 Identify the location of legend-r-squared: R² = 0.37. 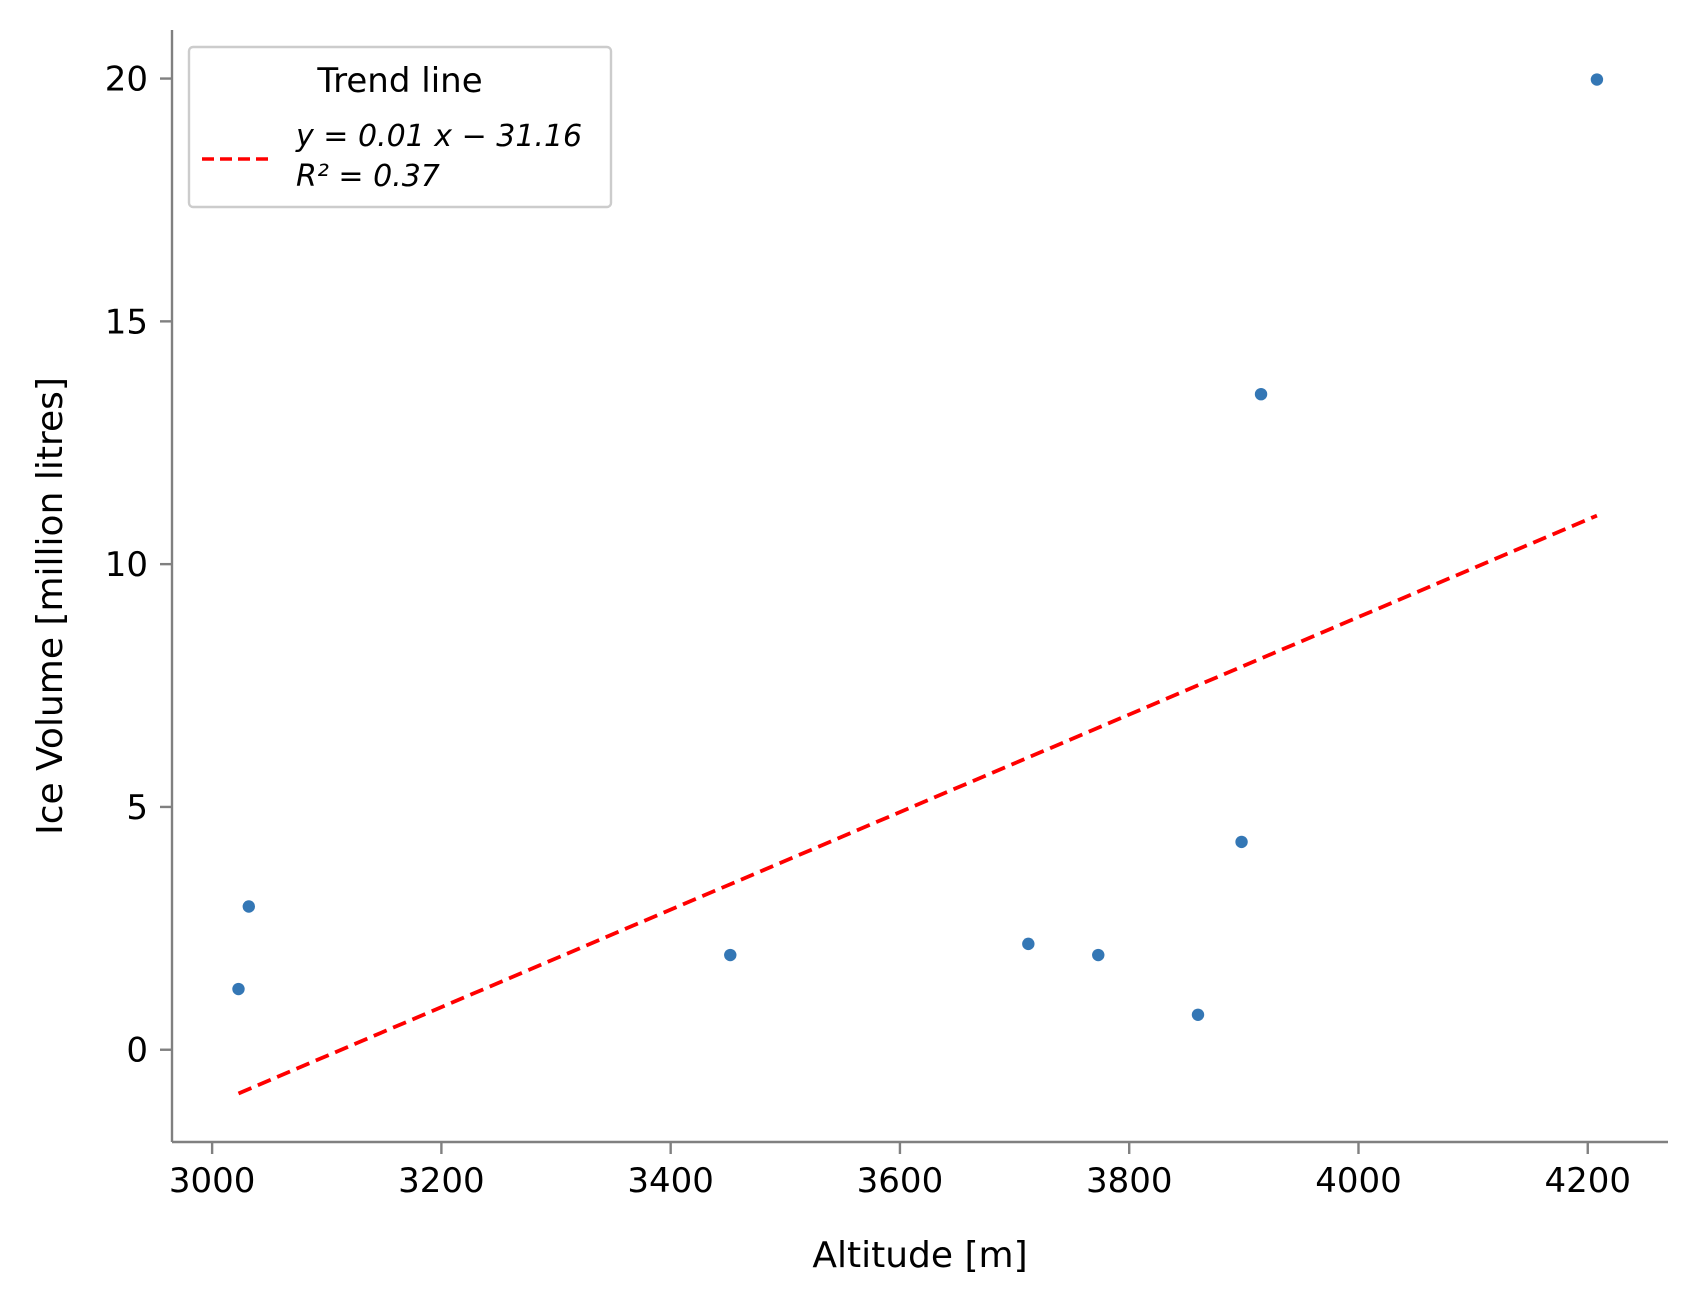
(368, 176).